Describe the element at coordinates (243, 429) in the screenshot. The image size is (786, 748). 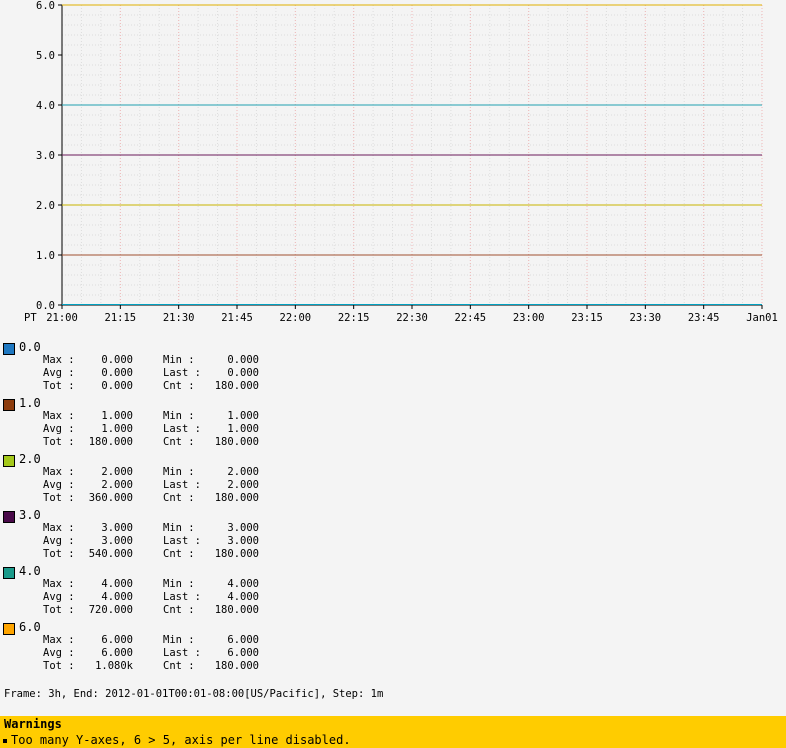
I see `stat-value-last: 1.000` at that location.